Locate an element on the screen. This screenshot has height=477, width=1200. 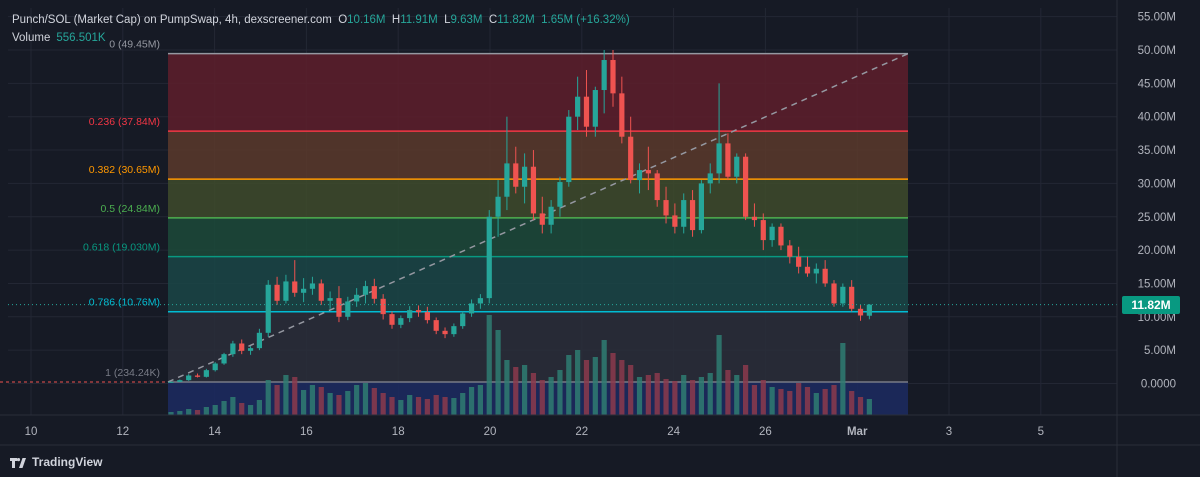
price-tick-label: 15.00M is located at coordinates (1157, 284).